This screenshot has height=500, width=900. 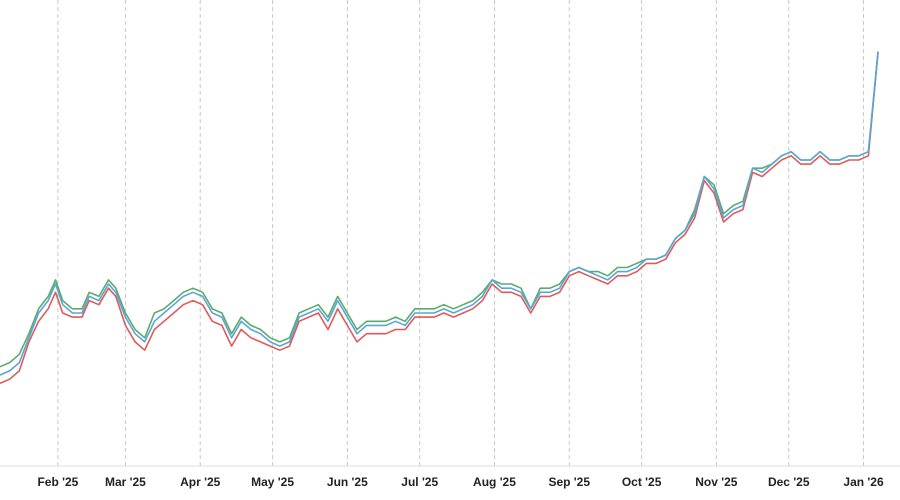 I want to click on x-tick-label: Mar '25, so click(x=125, y=482).